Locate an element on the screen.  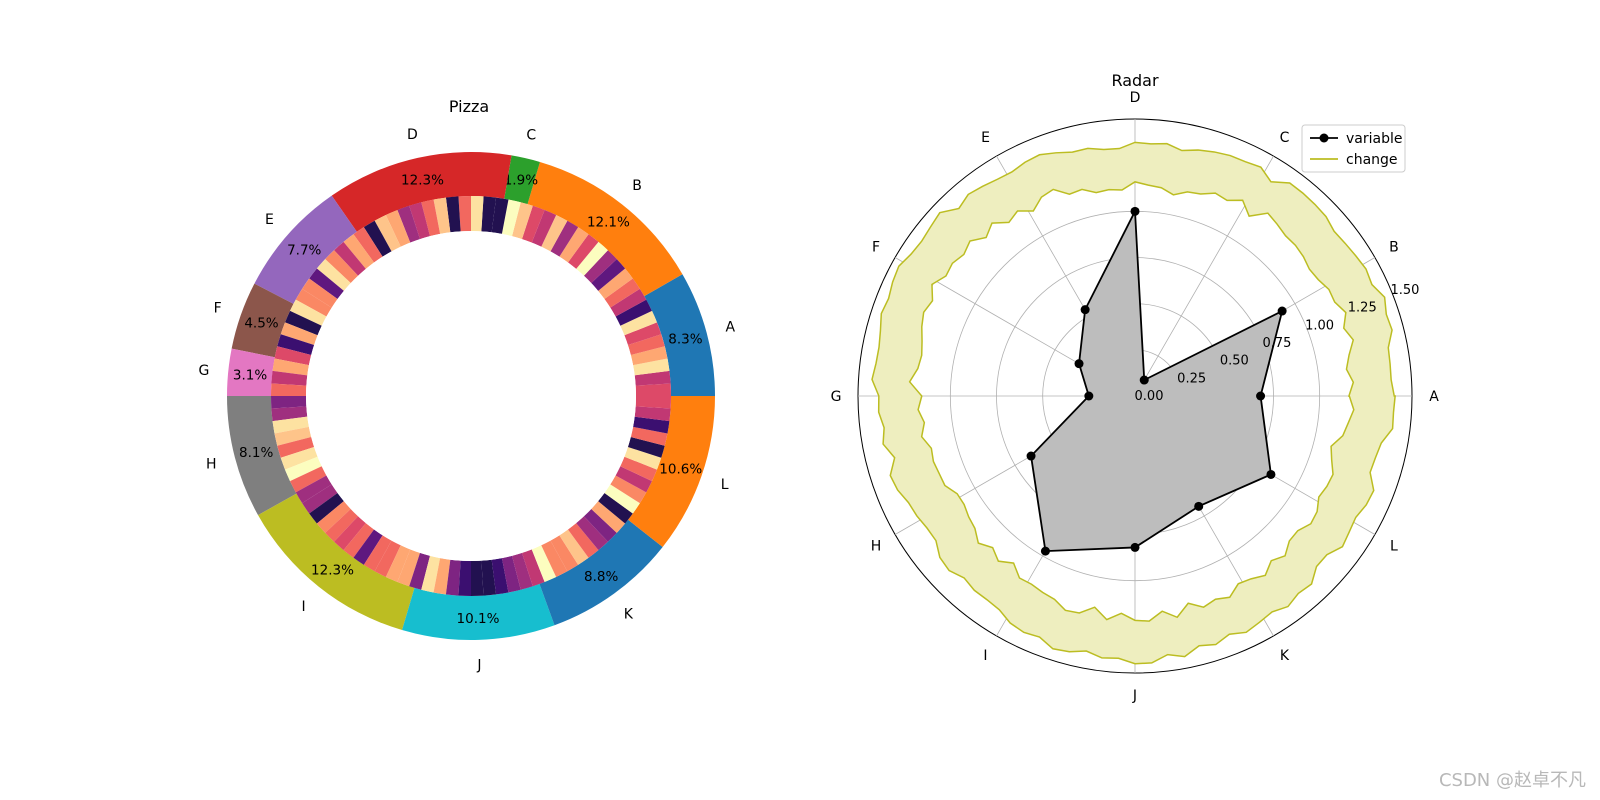
watermark: CSDN @赵卓不凡 is located at coordinates (1512, 780).